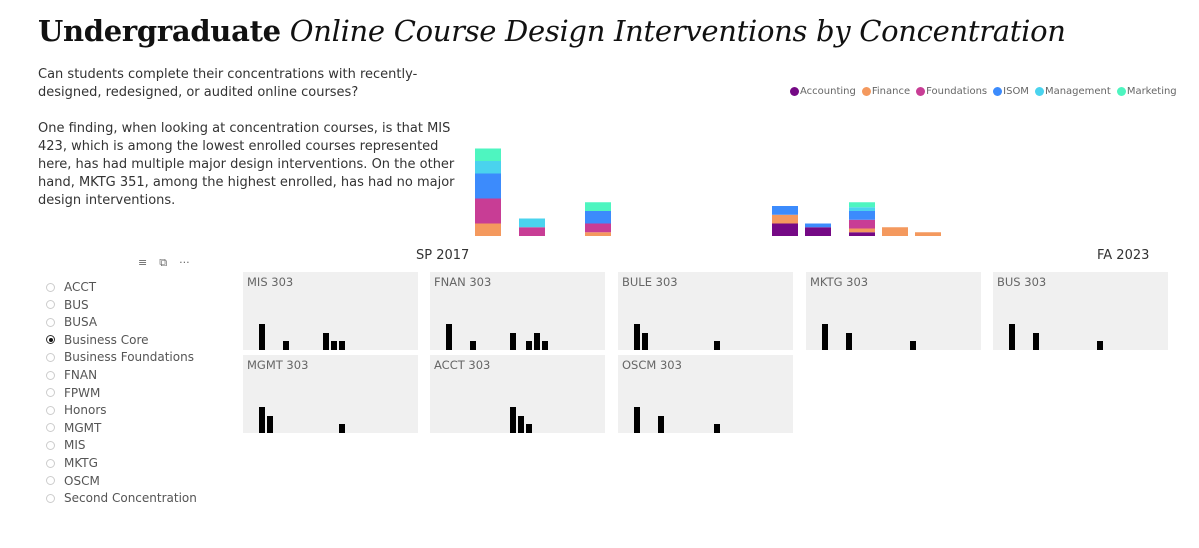  What do you see at coordinates (1011, 91) in the screenshot?
I see `legend-item: ISOM` at bounding box center [1011, 91].